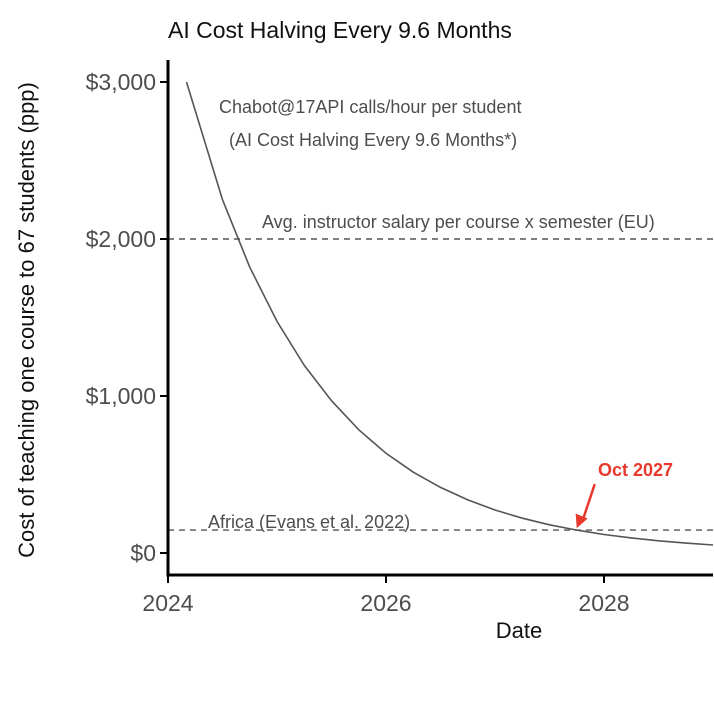 Image resolution: width=714 pixels, height=714 pixels. What do you see at coordinates (373, 140) in the screenshot?
I see `curve-label-line2: (AI Cost Halving Every 9.6 Months*)` at bounding box center [373, 140].